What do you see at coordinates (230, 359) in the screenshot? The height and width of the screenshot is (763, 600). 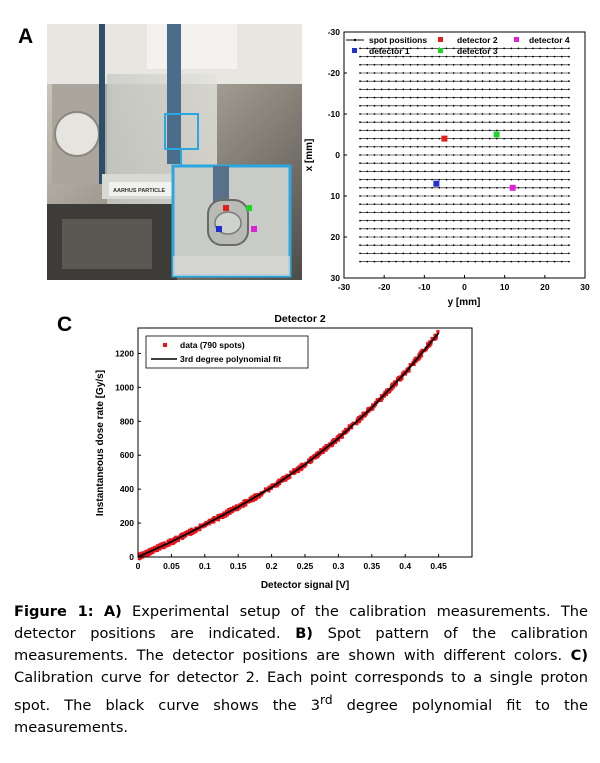 I see `legend-fit: 3rd degree polynomial fit` at bounding box center [230, 359].